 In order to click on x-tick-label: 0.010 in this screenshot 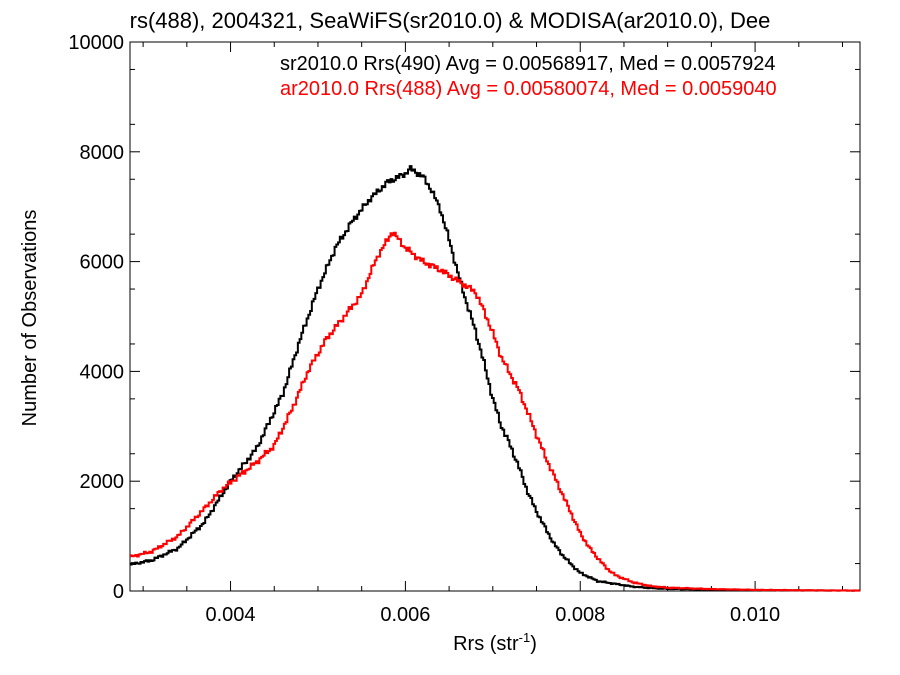, I will do `click(755, 615)`.